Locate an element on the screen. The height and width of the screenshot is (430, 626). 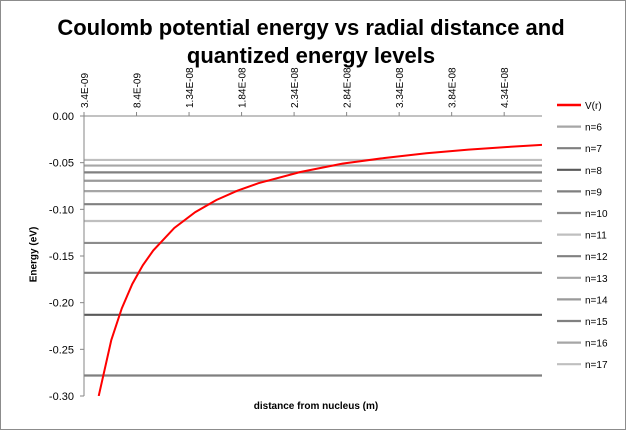
legend-label: n=9 is located at coordinates (593, 192).